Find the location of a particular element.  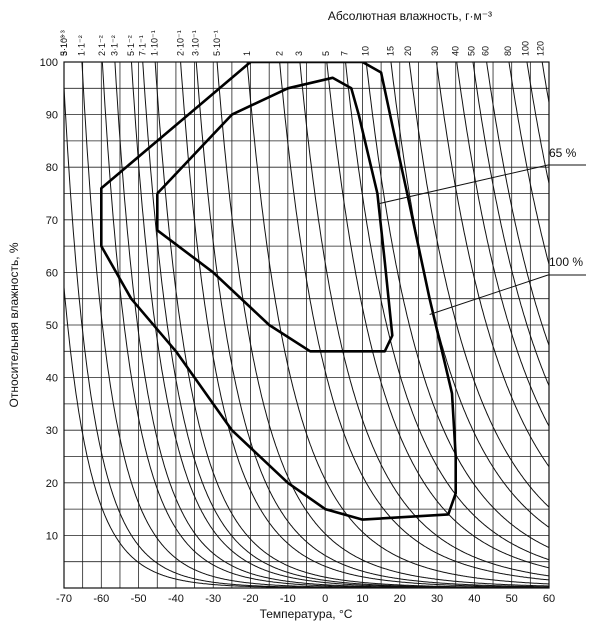

x-tick-label: -60 is located at coordinates (101, 599).